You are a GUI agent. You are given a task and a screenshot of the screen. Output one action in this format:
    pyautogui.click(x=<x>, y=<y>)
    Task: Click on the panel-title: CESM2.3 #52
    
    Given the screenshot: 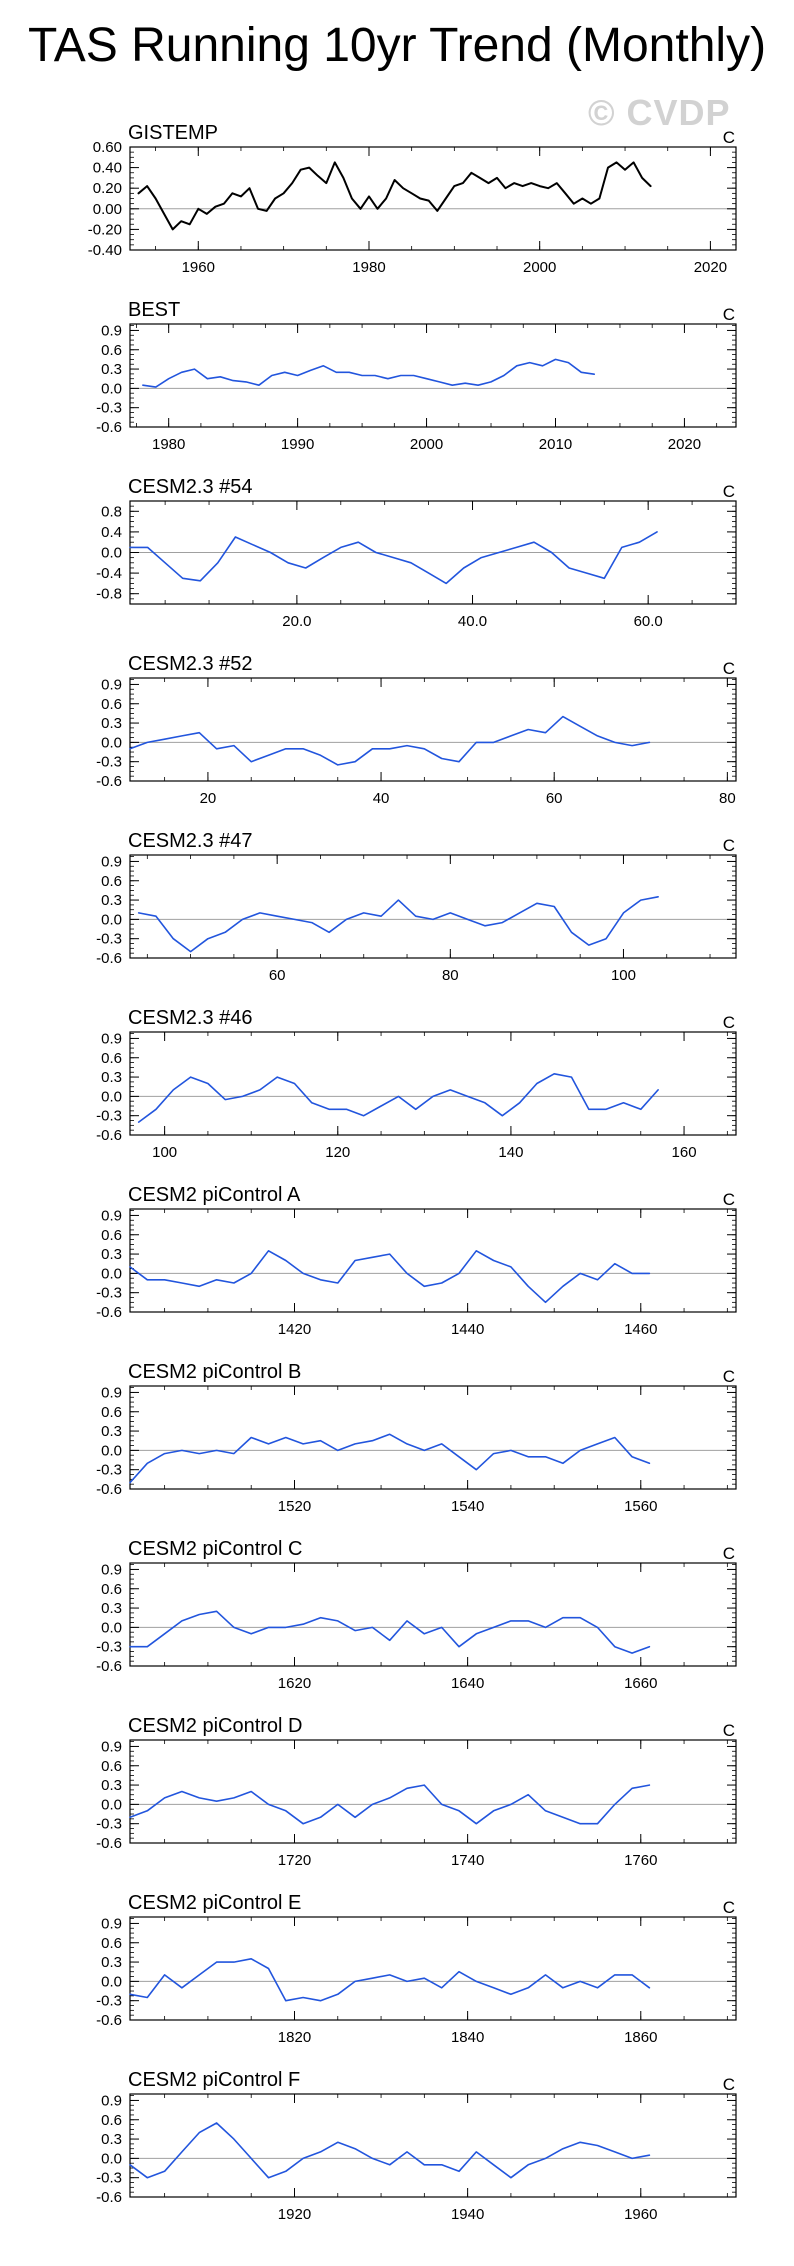 What is the action you would take?
    pyautogui.click(x=190, y=664)
    